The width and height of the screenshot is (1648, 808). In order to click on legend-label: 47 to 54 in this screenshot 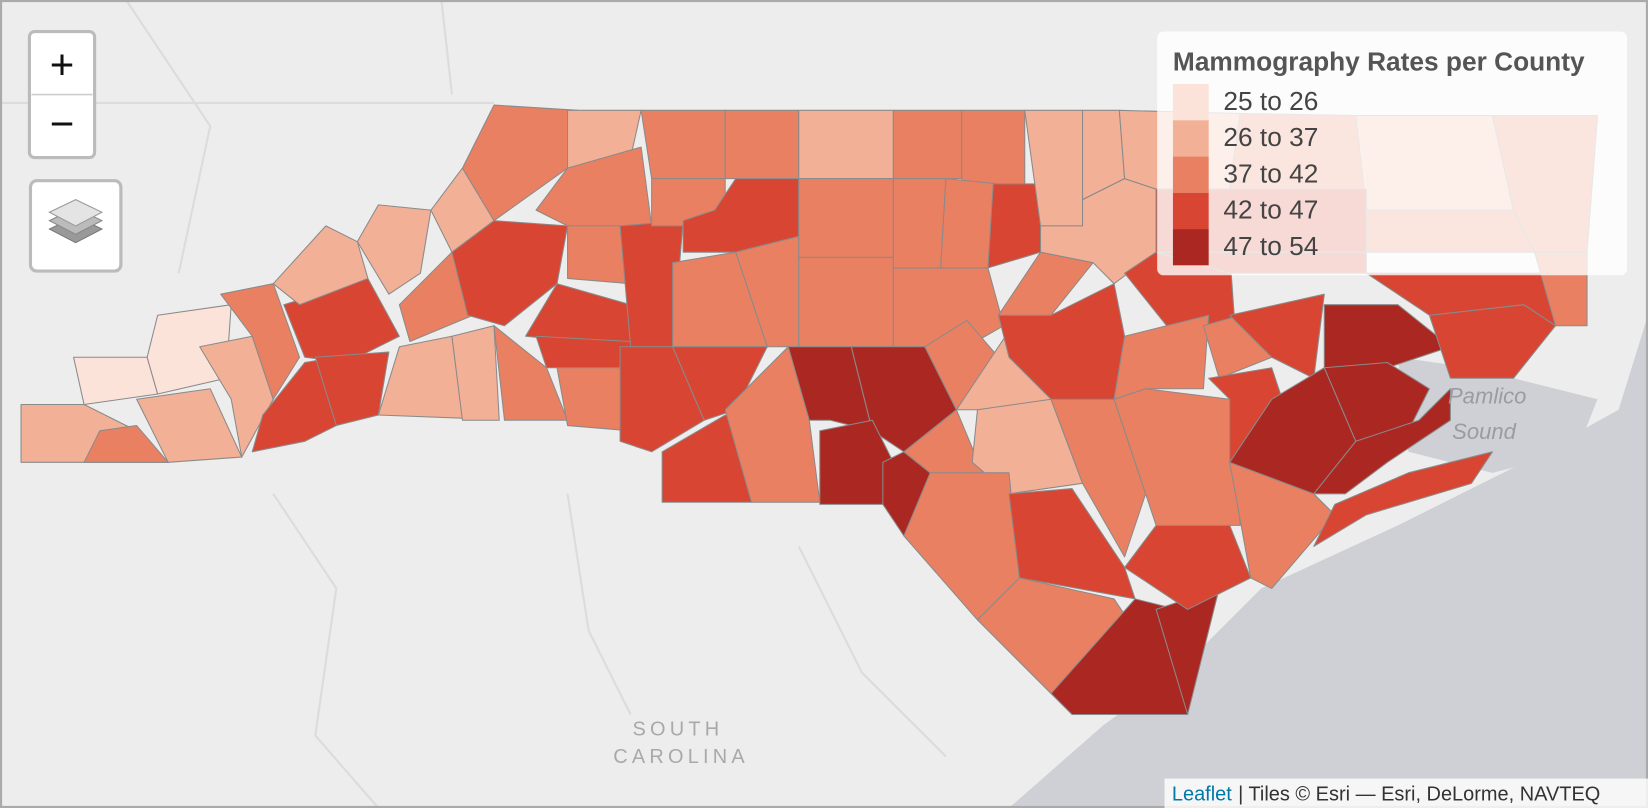, I will do `click(1270, 246)`.